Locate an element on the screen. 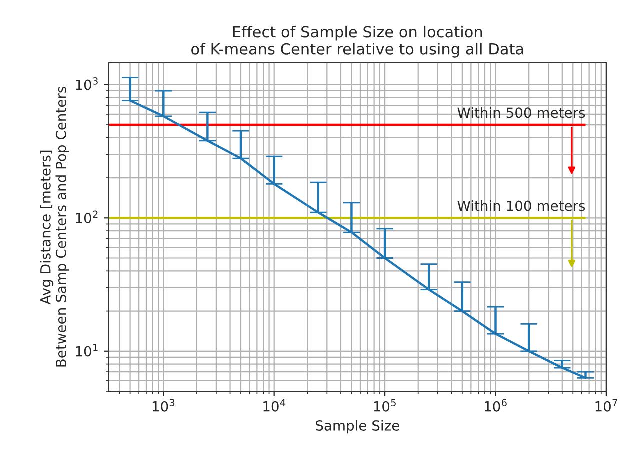  y-tick-label: 10$^{2}$ is located at coordinates (87, 217).